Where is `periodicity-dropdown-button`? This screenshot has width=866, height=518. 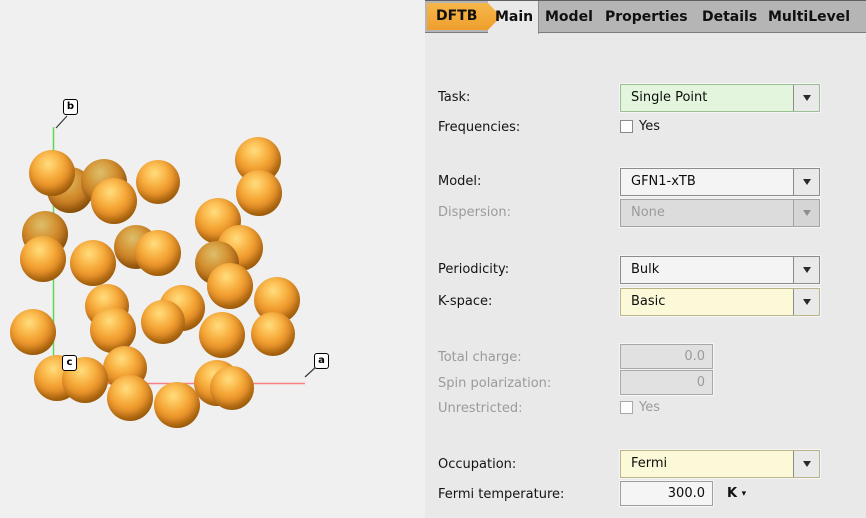 periodicity-dropdown-button is located at coordinates (806, 270).